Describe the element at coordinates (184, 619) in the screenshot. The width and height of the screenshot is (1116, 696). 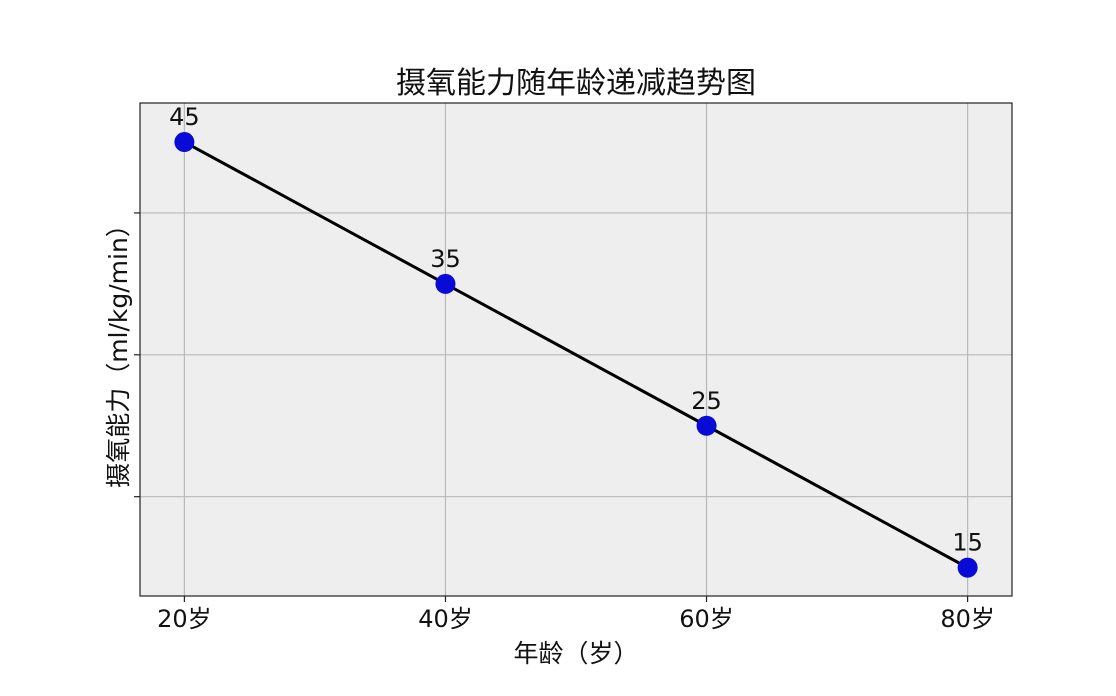
I see `x-tick-label: 20岁` at that location.